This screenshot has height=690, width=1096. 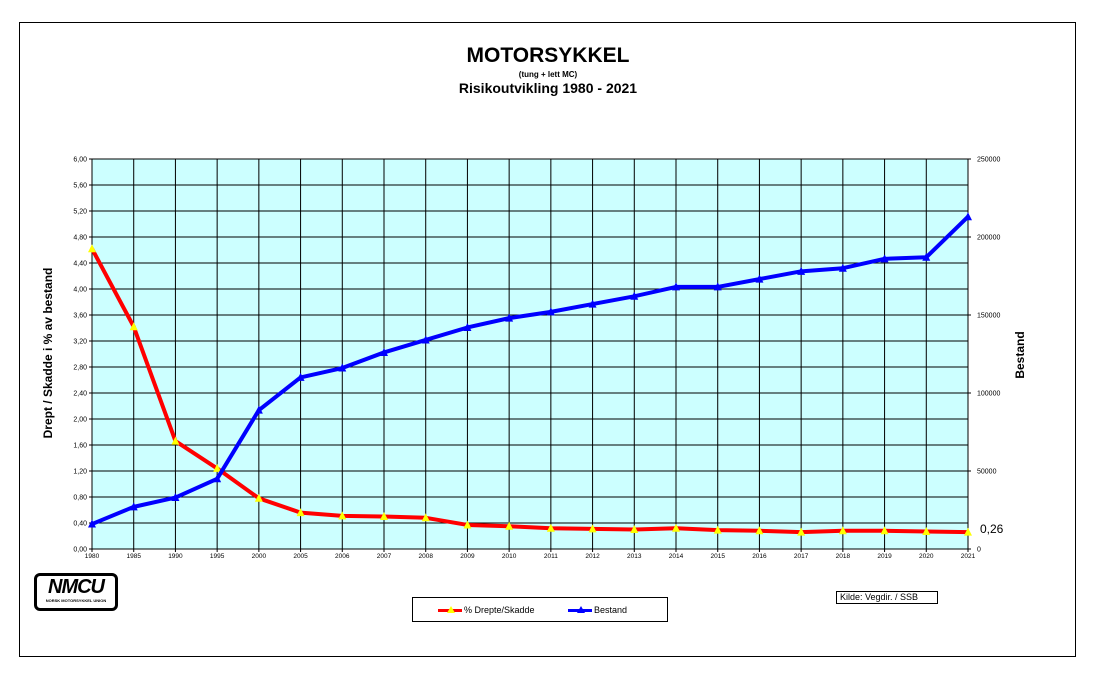 I want to click on x-tick-label: 2006, so click(x=342, y=556).